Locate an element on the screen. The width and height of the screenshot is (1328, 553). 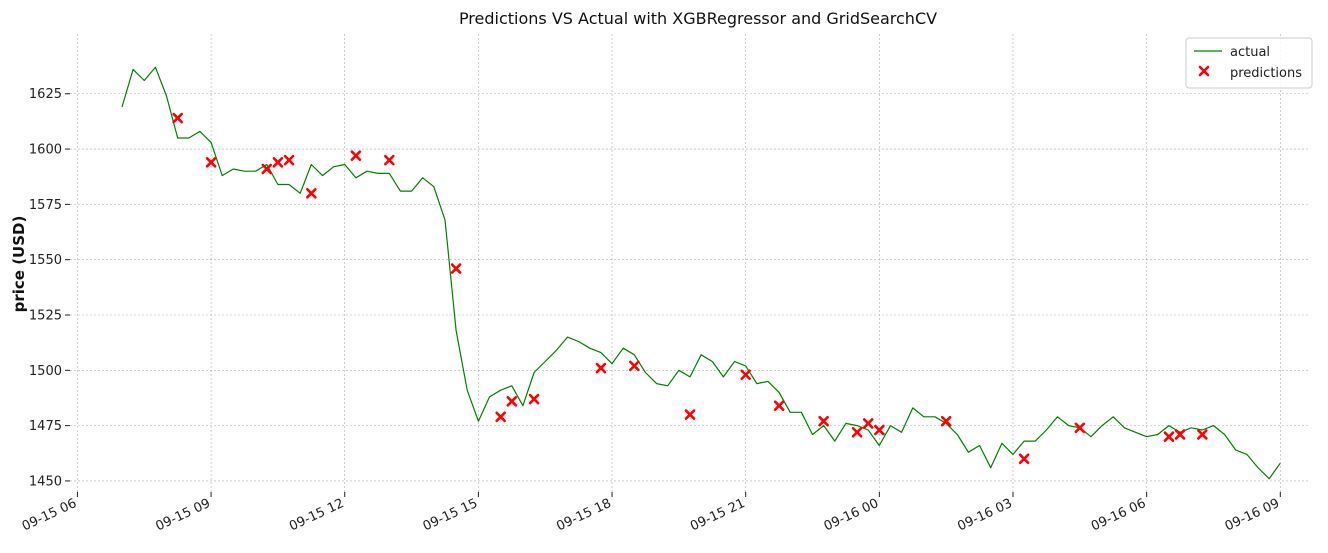
y-tick-label: 1500 is located at coordinates (45, 371).